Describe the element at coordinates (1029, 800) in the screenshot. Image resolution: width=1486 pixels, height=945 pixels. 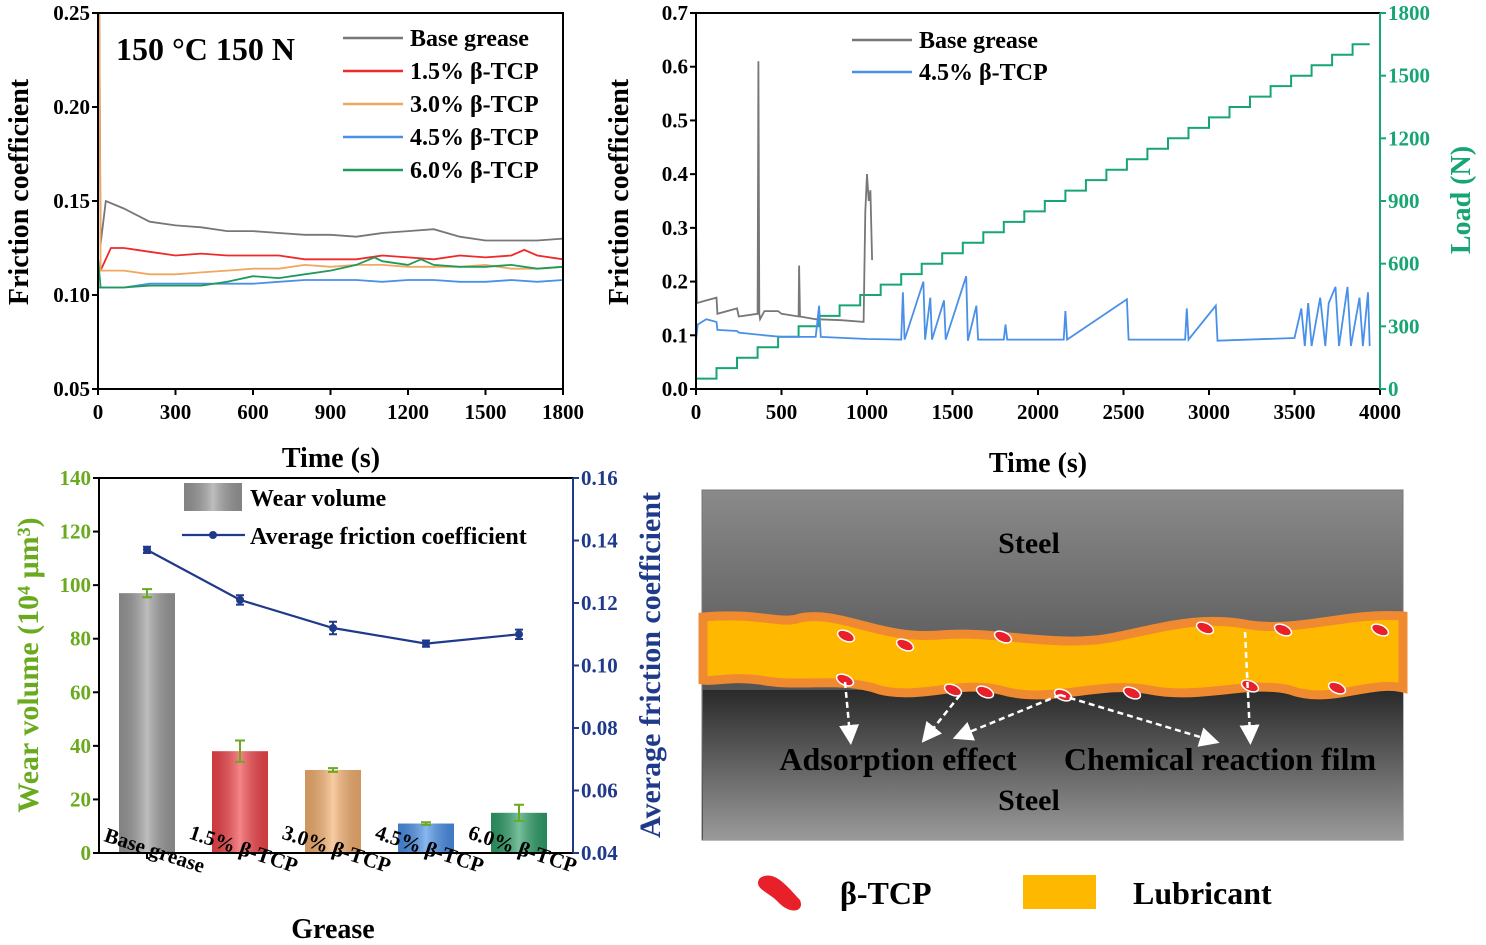
I see `steel-bottom-label: Steel` at that location.